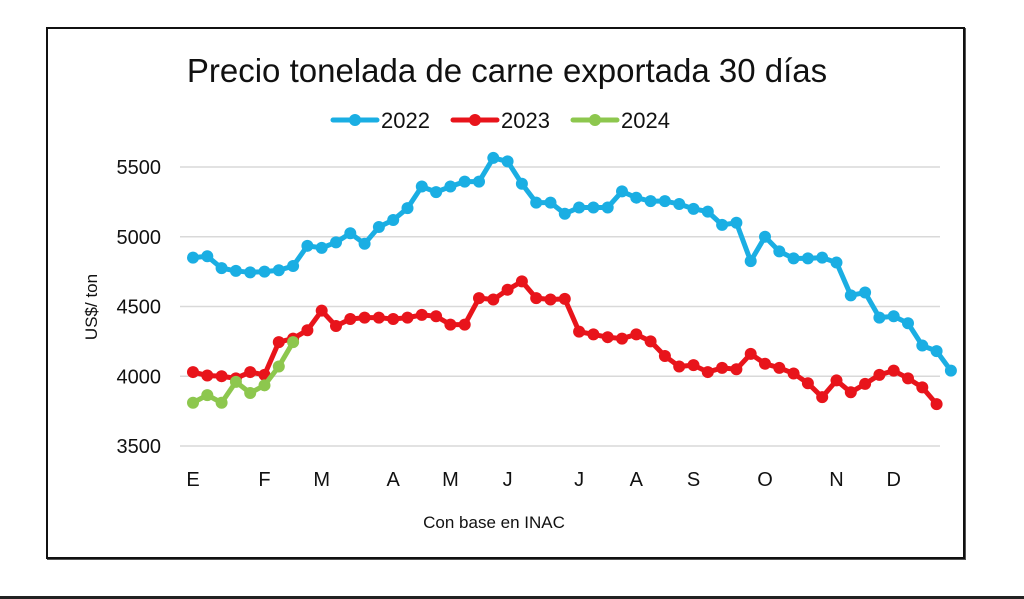  I want to click on legend-label: 2023, so click(525, 120).